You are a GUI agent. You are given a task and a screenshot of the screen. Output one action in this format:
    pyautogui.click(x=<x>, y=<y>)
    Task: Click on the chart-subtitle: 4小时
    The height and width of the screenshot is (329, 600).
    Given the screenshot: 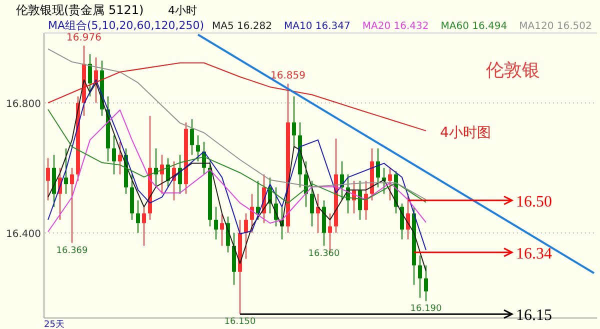 What is the action you would take?
    pyautogui.click(x=182, y=10)
    